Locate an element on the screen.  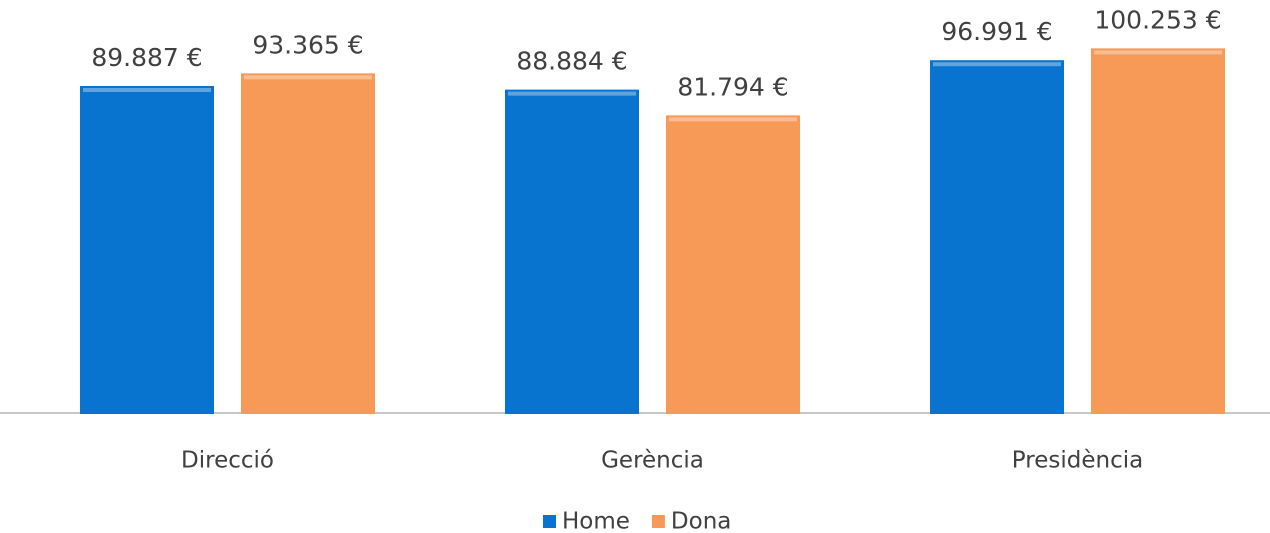
data-label: 96.991 € is located at coordinates (996, 31).